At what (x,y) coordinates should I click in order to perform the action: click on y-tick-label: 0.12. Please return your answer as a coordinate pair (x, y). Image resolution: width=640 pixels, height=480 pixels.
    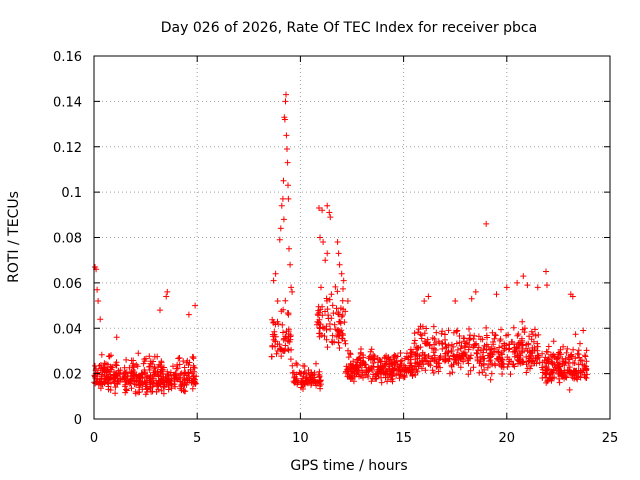
    Looking at the image, I should click on (67, 148).